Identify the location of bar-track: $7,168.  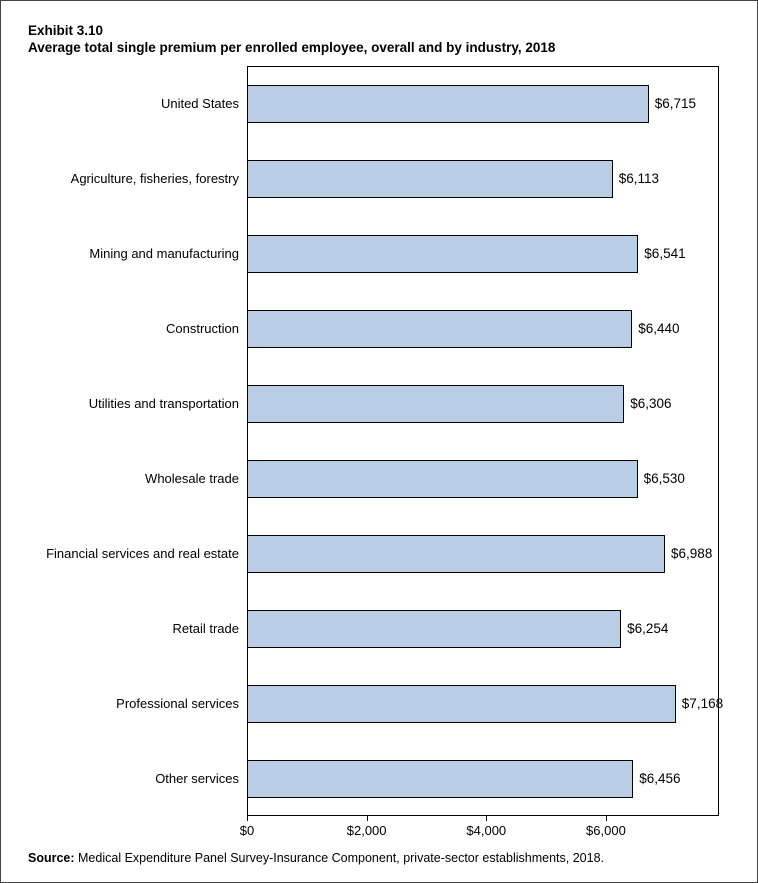
(485, 703).